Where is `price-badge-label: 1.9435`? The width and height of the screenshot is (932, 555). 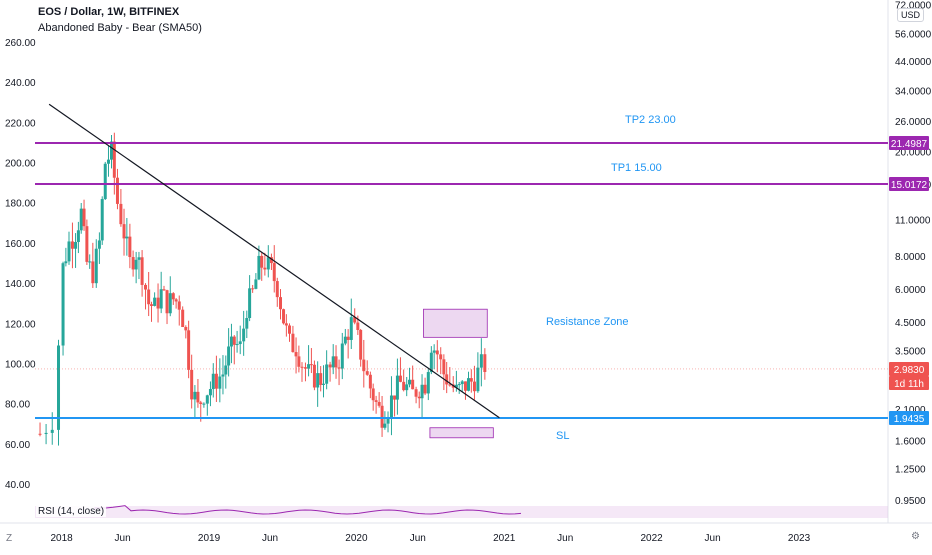 price-badge-label: 1.9435 is located at coordinates (909, 419).